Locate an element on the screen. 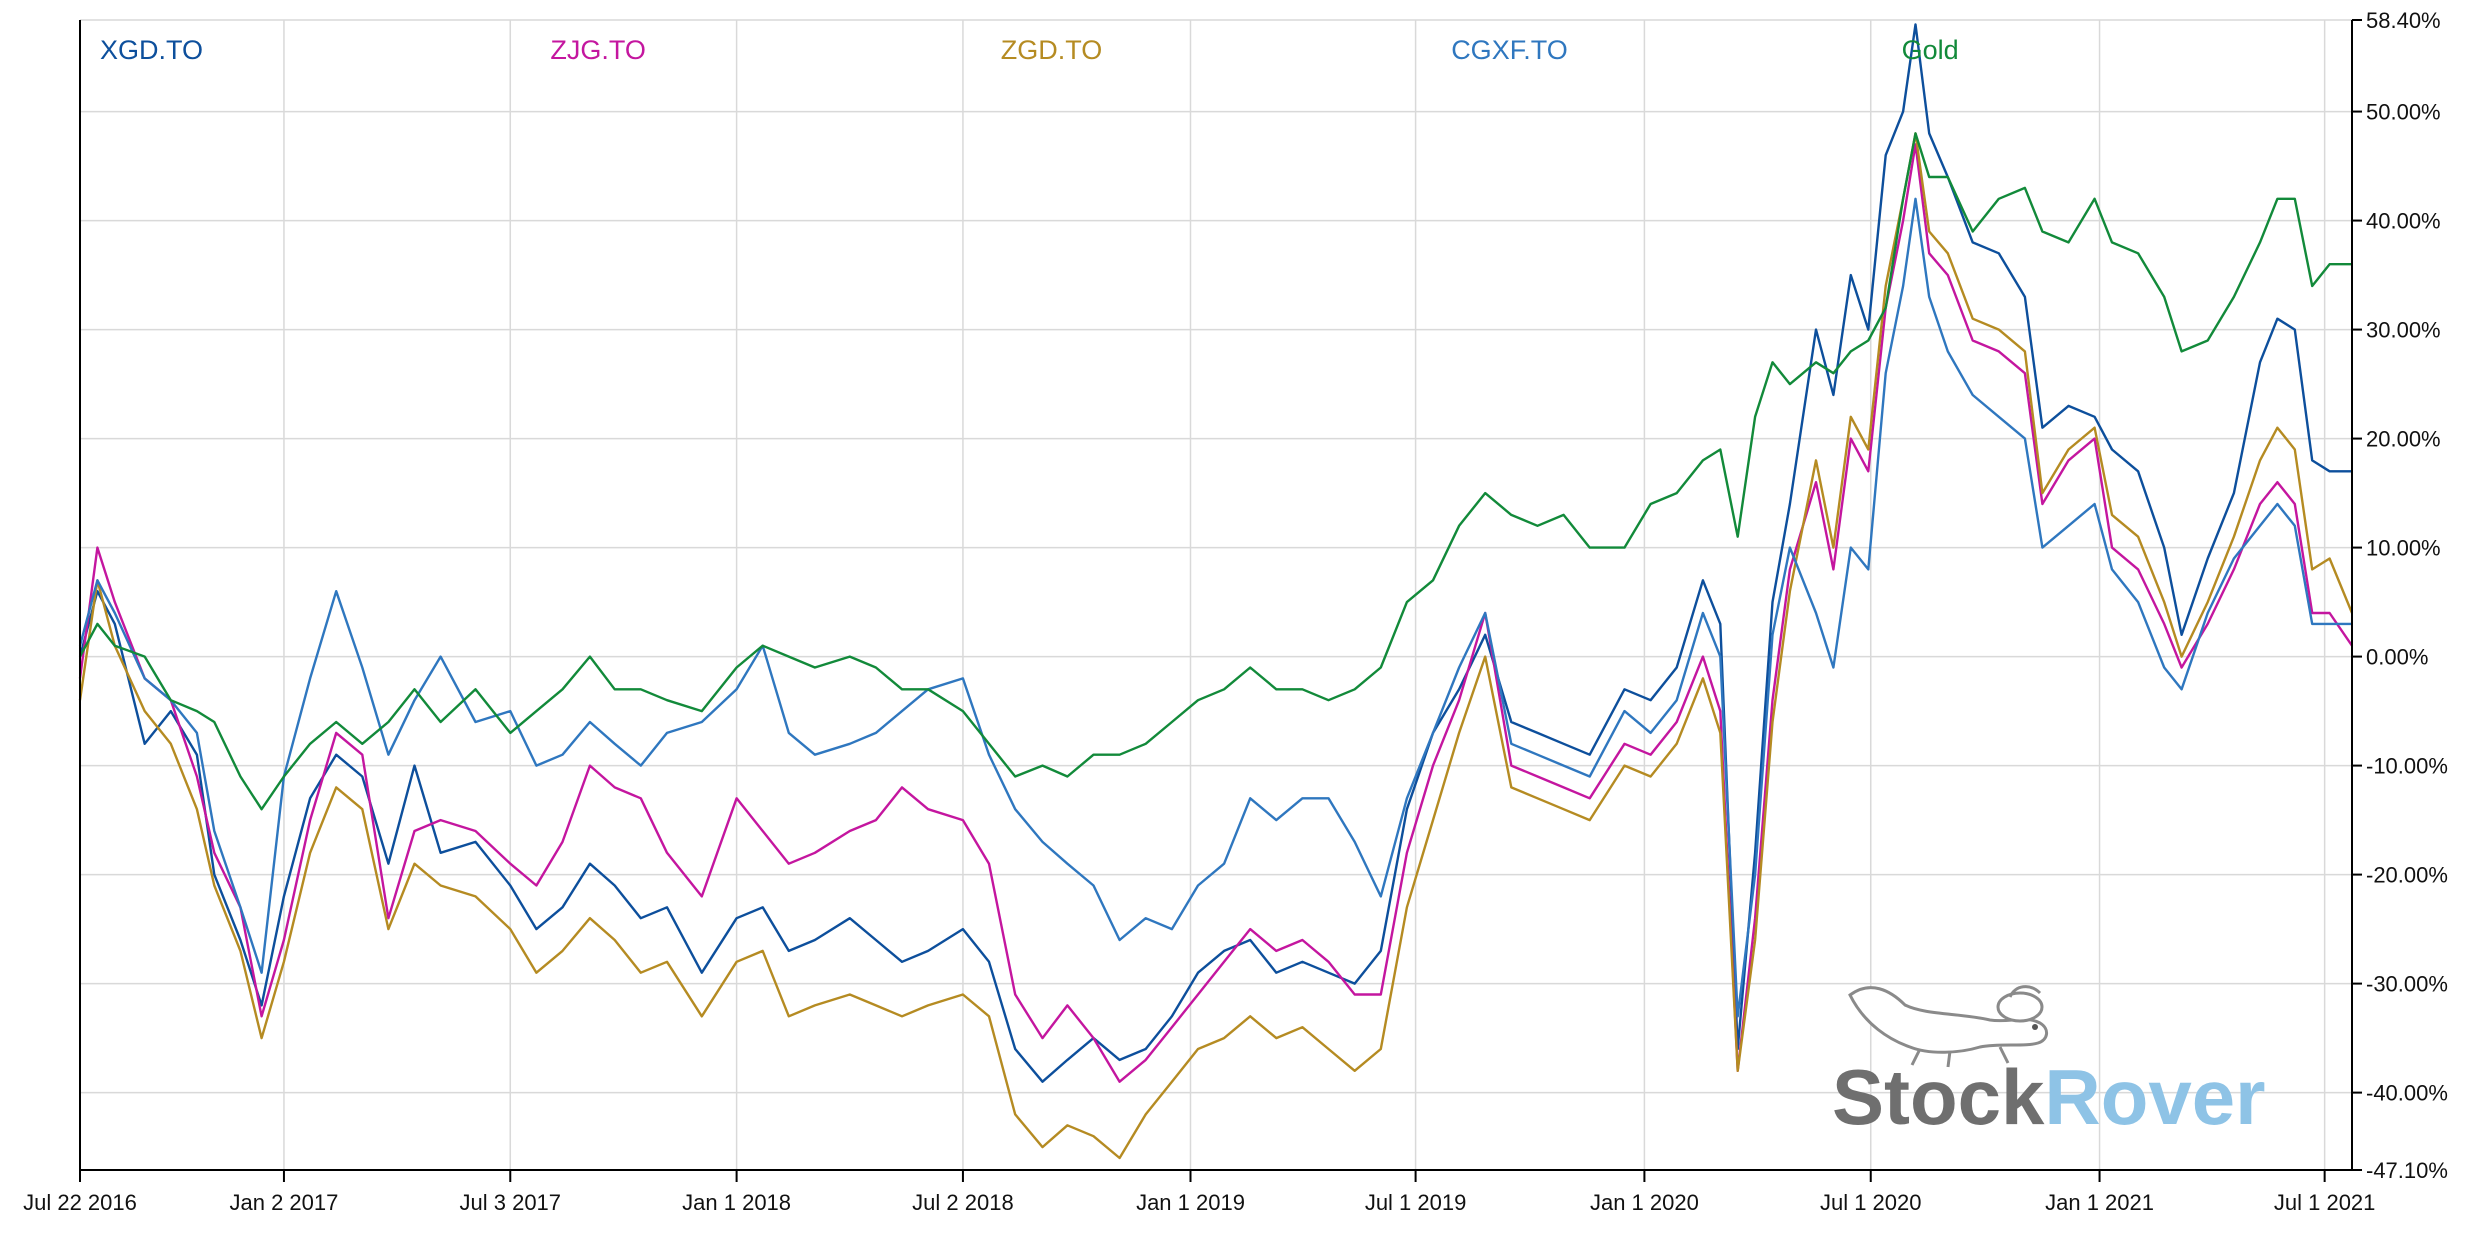  y-tick-label: 20.00% is located at coordinates (2403, 439).